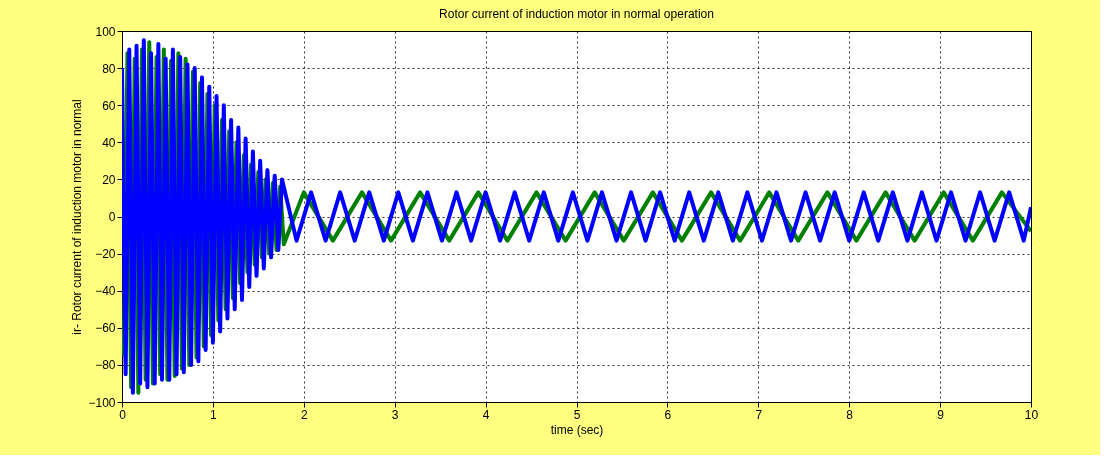 This screenshot has height=461, width=1110. Describe the element at coordinates (395, 414) in the screenshot. I see `x-tick-label: 3` at that location.